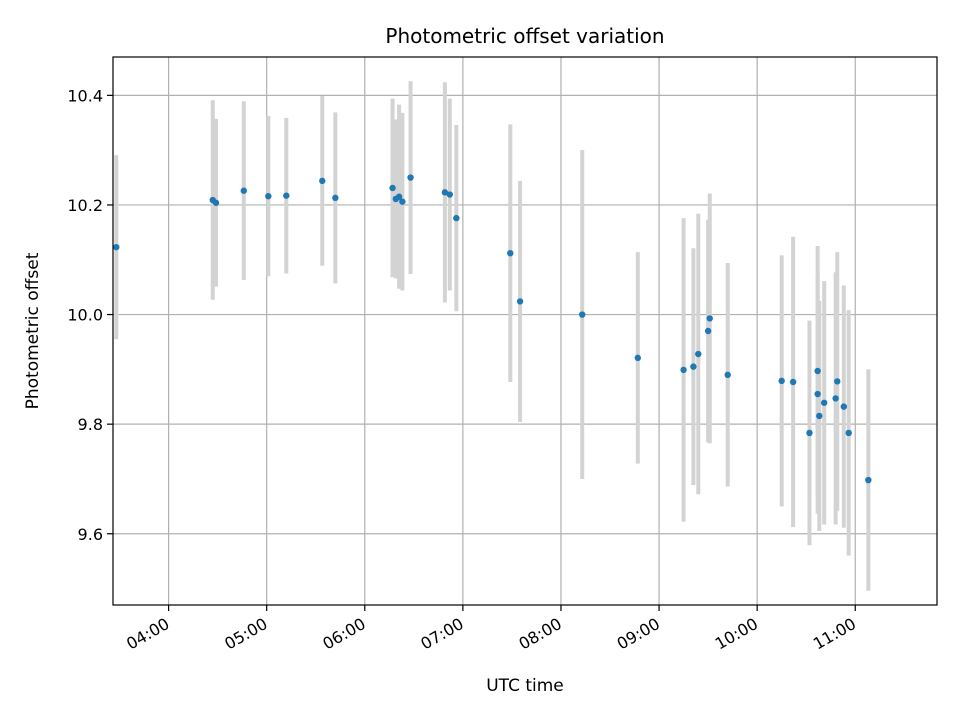 This screenshot has height=720, width=960. Describe the element at coordinates (85, 205) in the screenshot. I see `y-tick-label: 10.2` at that location.